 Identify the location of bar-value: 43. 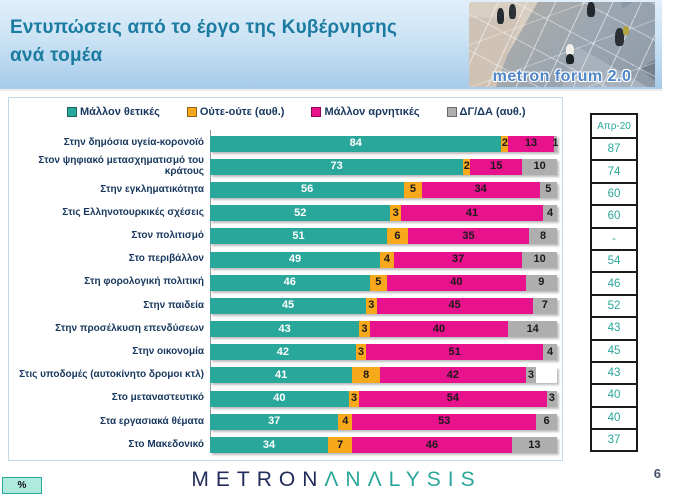
(284, 328).